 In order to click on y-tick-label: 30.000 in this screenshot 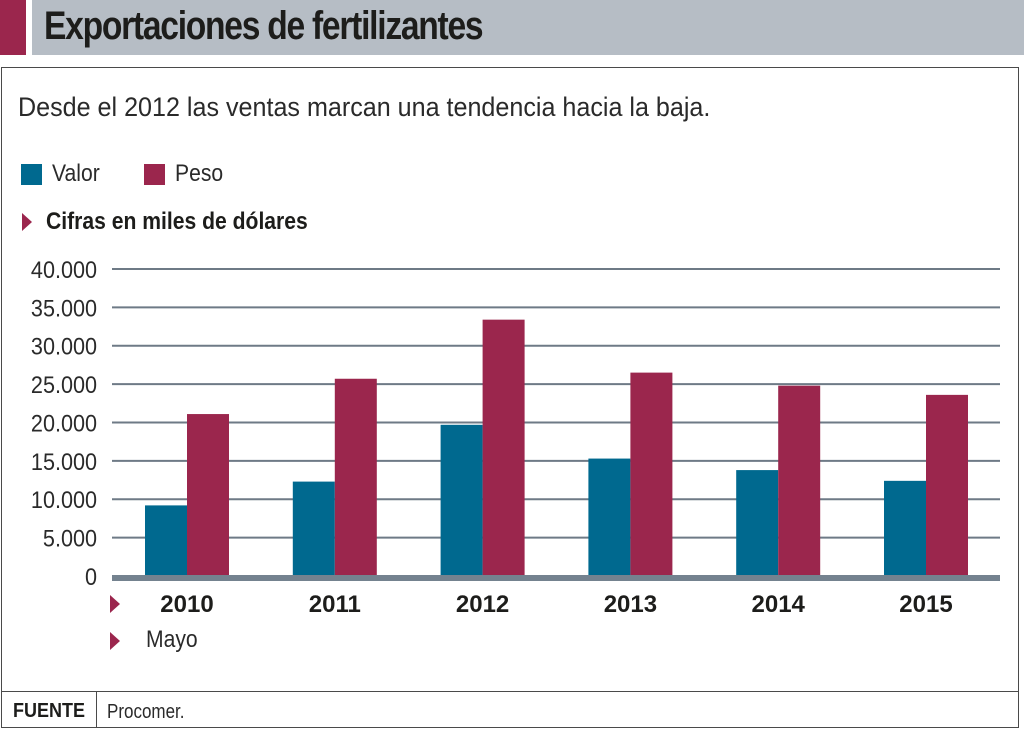, I will do `click(64, 346)`.